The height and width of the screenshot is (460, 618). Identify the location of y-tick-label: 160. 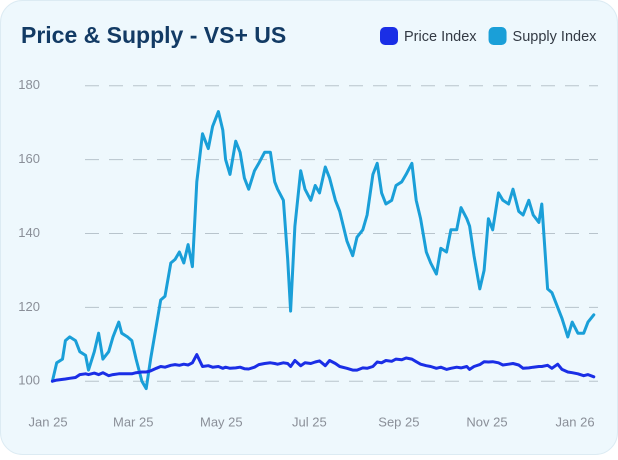
(29, 158).